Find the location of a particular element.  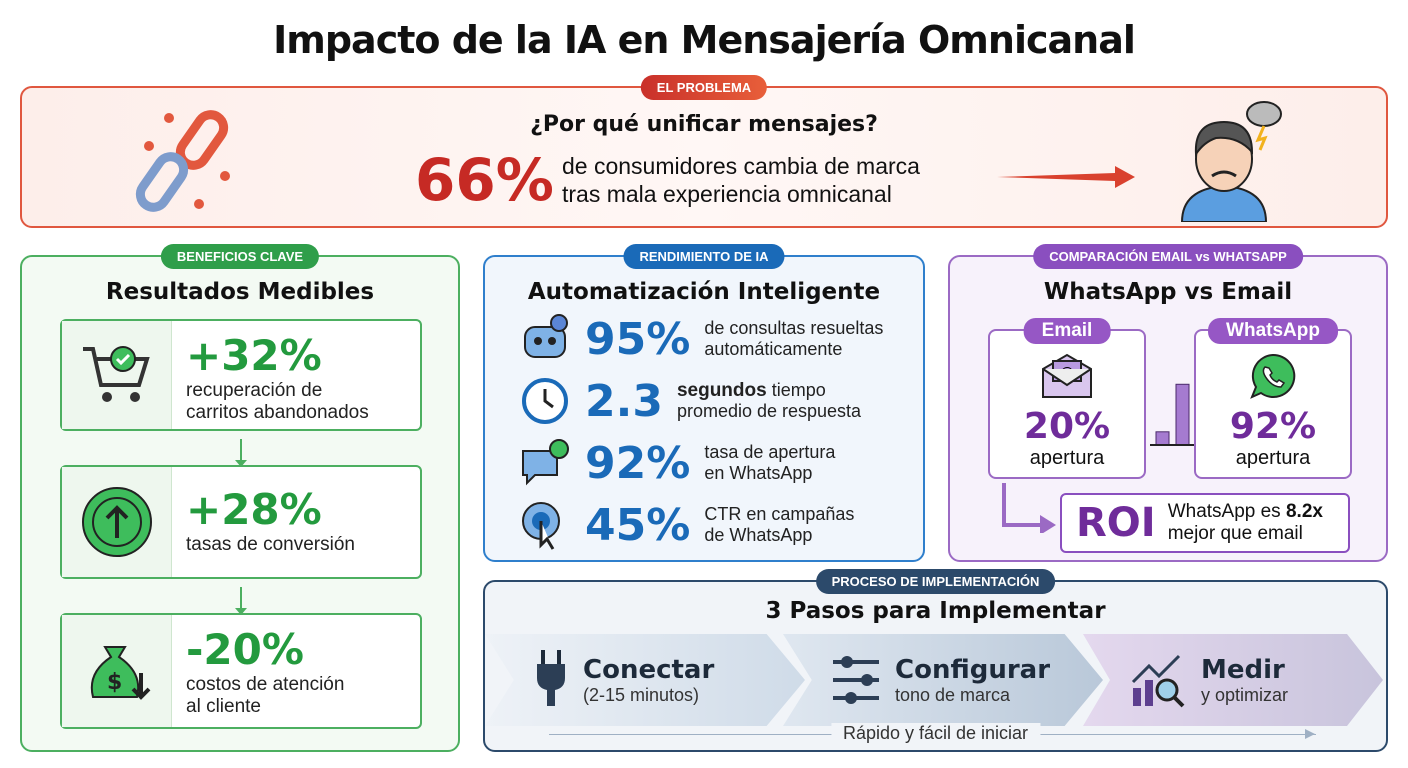

whatsapp-card: WhatsApp 92% apertura is located at coordinates (1273, 398).